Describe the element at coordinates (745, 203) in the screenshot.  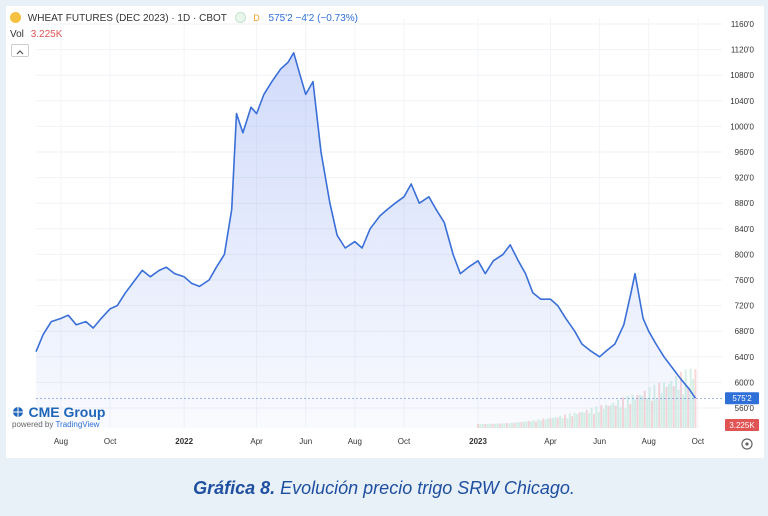
I see `y-tick-label: 880'0` at that location.